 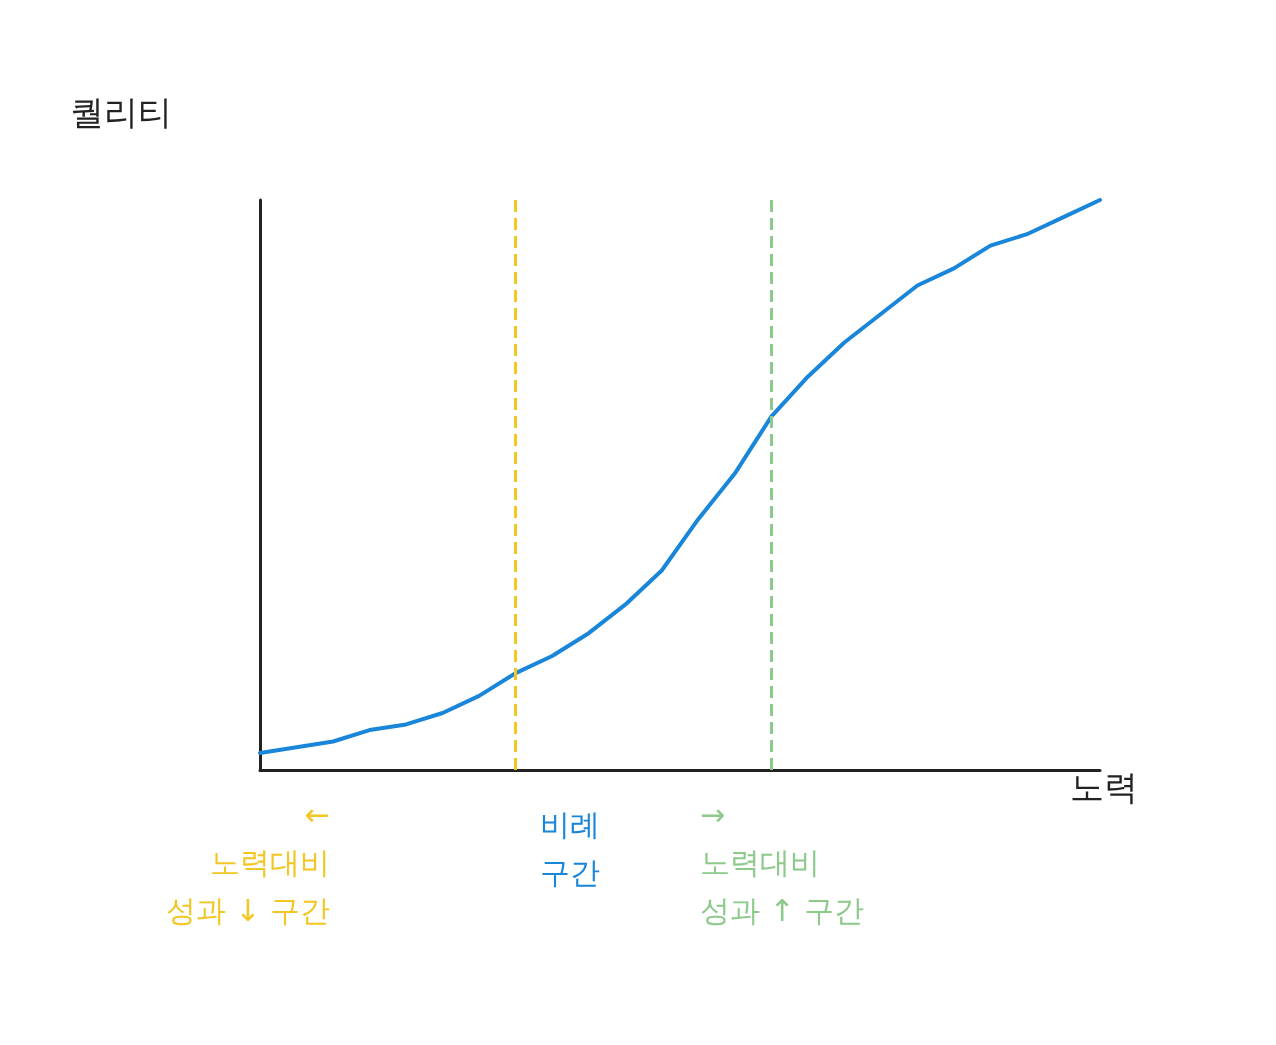 I want to click on text: → 노력대비 성과 ↑ 구간, so click(x=782, y=862).